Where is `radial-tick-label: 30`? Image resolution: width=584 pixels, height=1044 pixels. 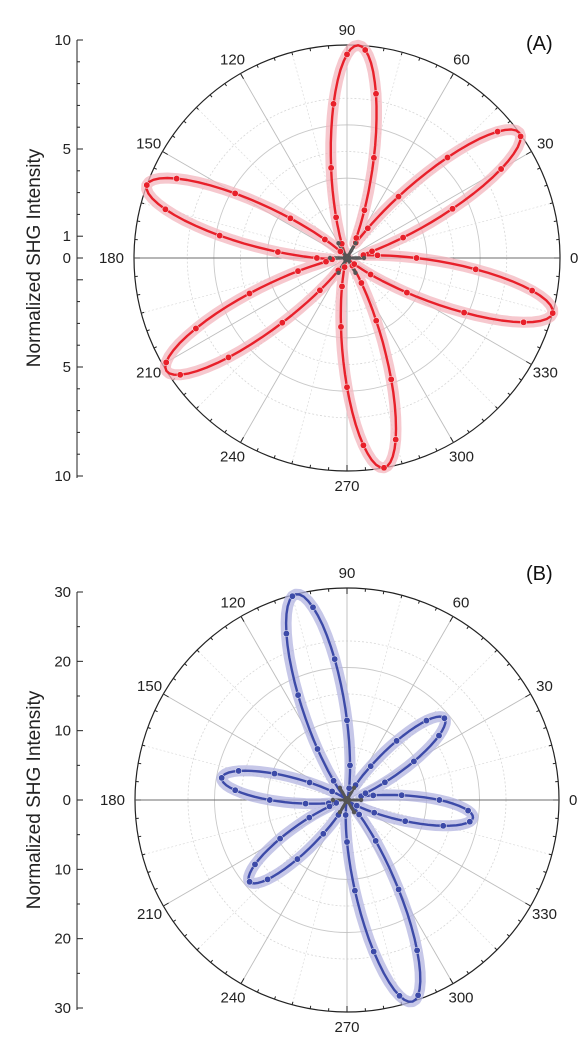
radial-tick-label: 30 is located at coordinates (62, 1008).